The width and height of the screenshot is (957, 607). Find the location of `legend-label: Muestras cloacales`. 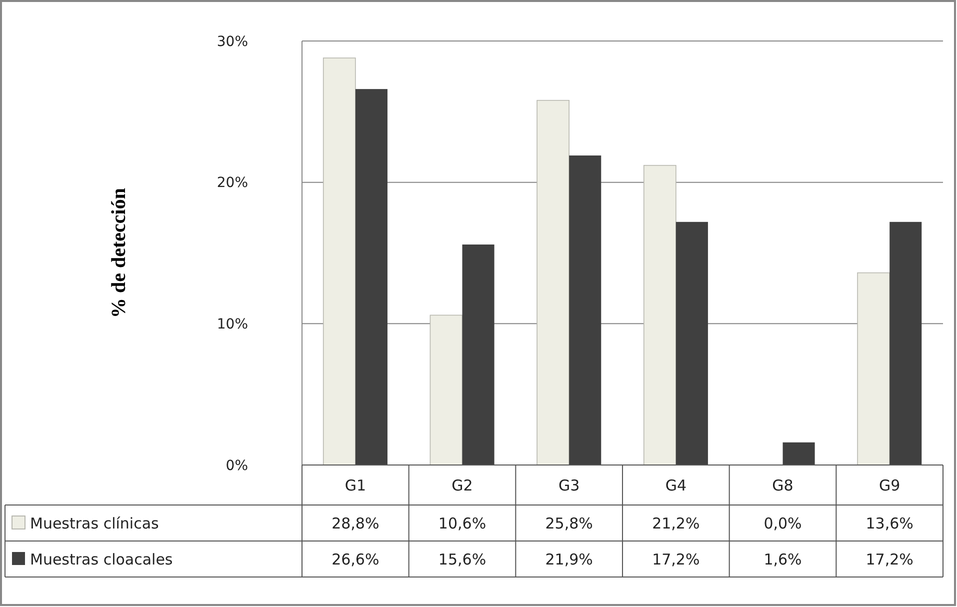

legend-label: Muestras cloacales is located at coordinates (101, 559).